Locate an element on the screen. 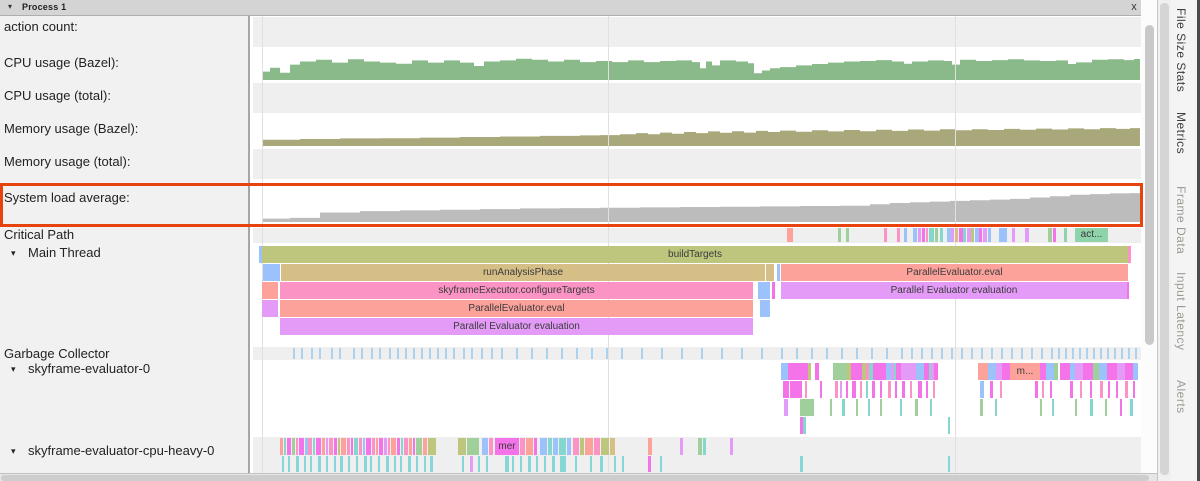 This screenshot has height=481, width=1200. tab-file-size-stats: File Size Stats is located at coordinates (1181, 50).